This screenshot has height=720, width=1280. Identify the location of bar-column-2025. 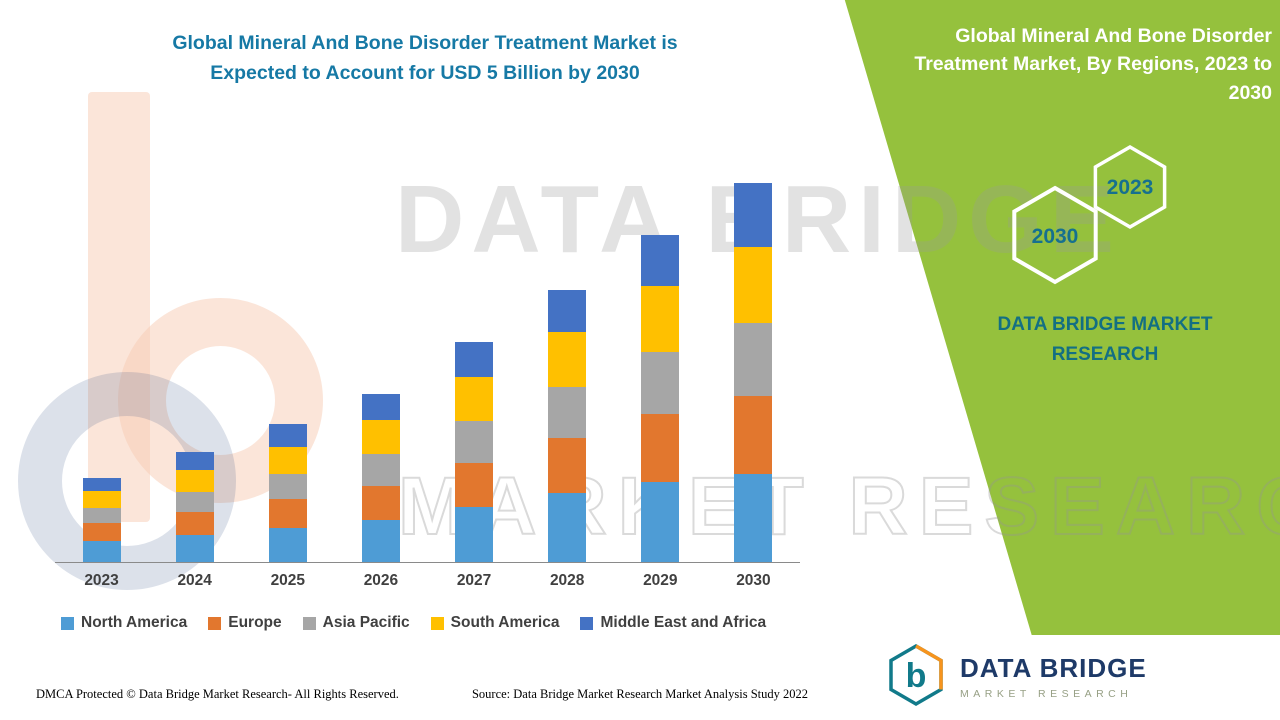
(287, 493).